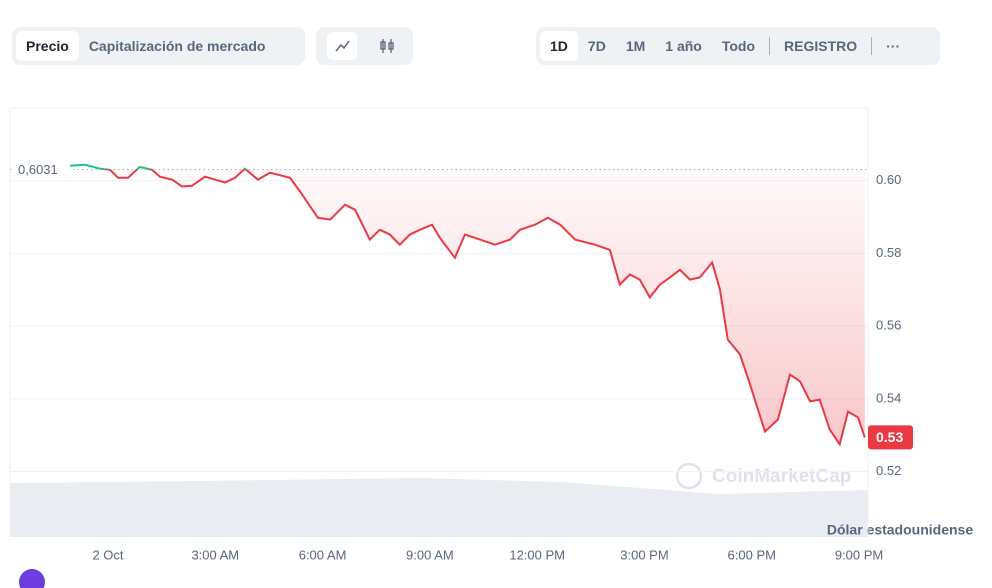  Describe the element at coordinates (900, 530) in the screenshot. I see `currency-label: Dólar estadounidense` at that location.